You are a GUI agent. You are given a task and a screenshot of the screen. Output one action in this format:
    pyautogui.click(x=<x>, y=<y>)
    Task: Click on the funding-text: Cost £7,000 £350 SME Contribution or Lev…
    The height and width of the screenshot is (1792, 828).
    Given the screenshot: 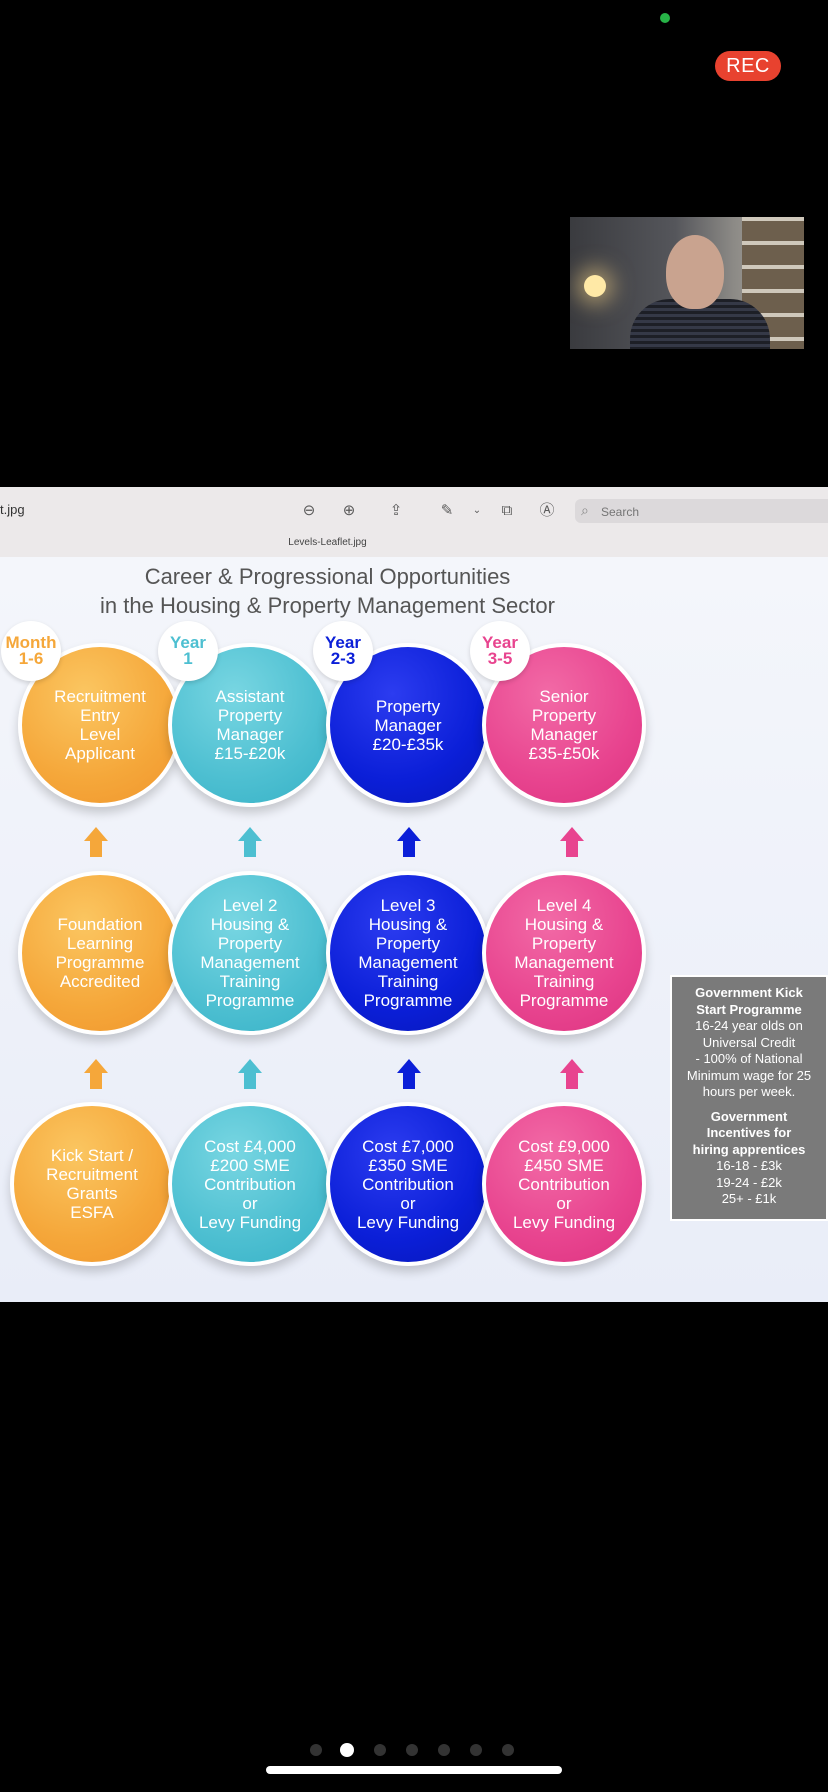 What is the action you would take?
    pyautogui.click(x=408, y=1184)
    